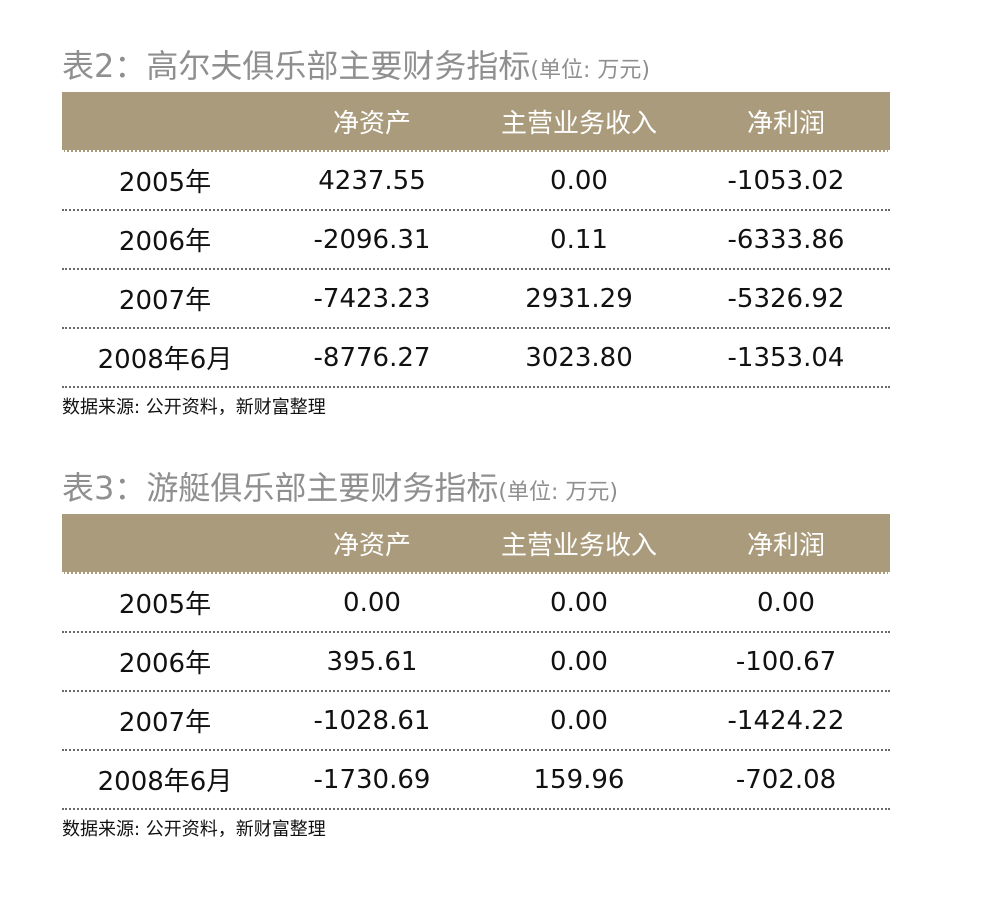  Describe the element at coordinates (476, 299) in the screenshot. I see `table-row: 2007年 -7423.23 2931.29 -5326.92` at that location.